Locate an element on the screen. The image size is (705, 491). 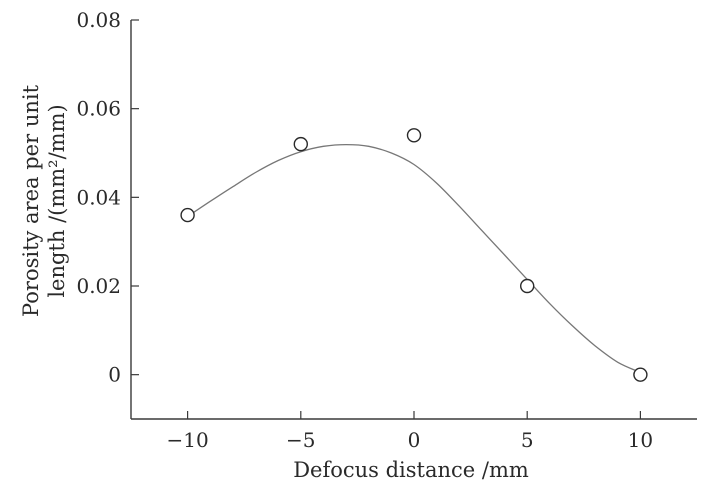
x-tick-label: 10 is located at coordinates (640, 440).